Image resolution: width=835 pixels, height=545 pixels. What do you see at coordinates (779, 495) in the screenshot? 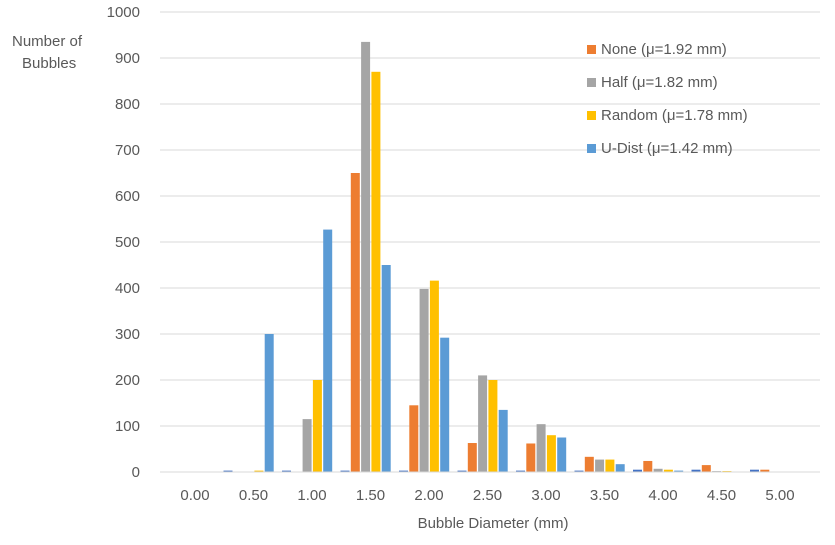
I see `x-tick-label: 5.00` at bounding box center [779, 495].